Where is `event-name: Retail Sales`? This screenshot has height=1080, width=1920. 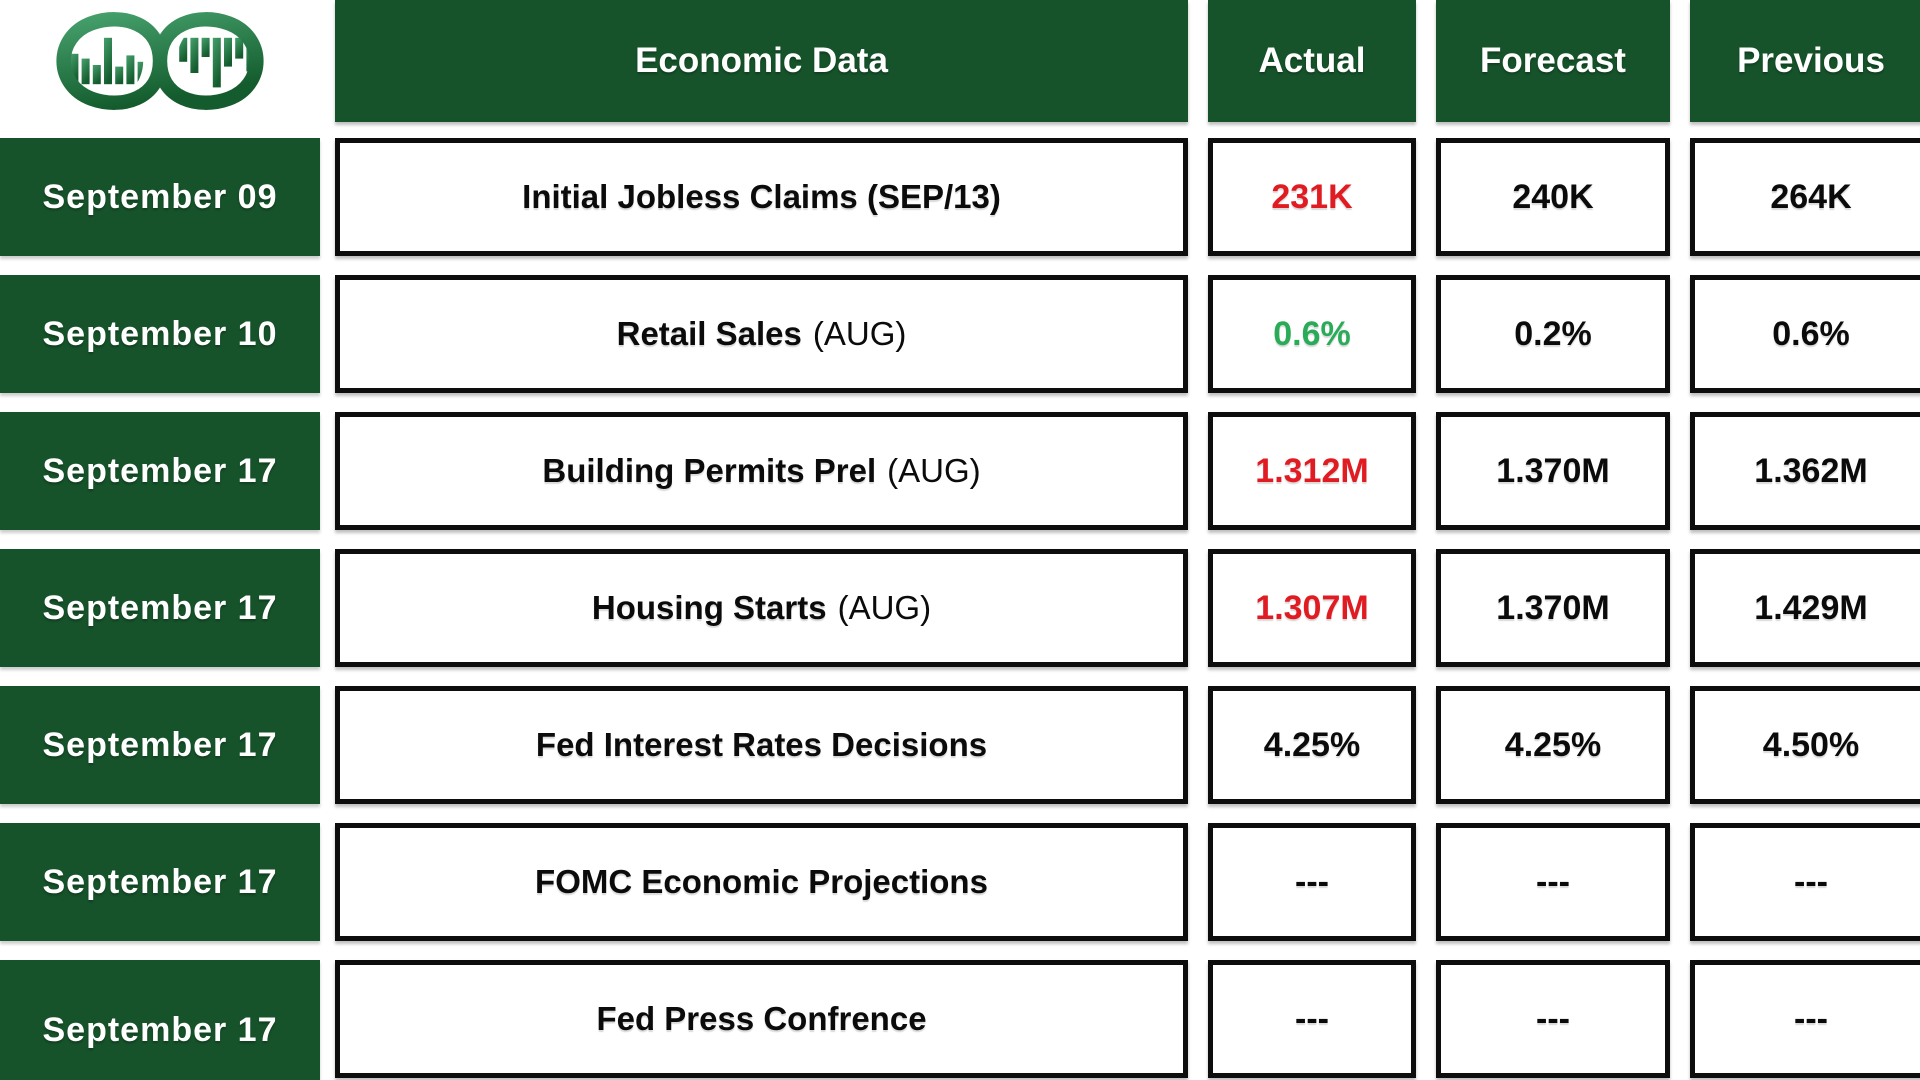
event-name: Retail Sales is located at coordinates (709, 333).